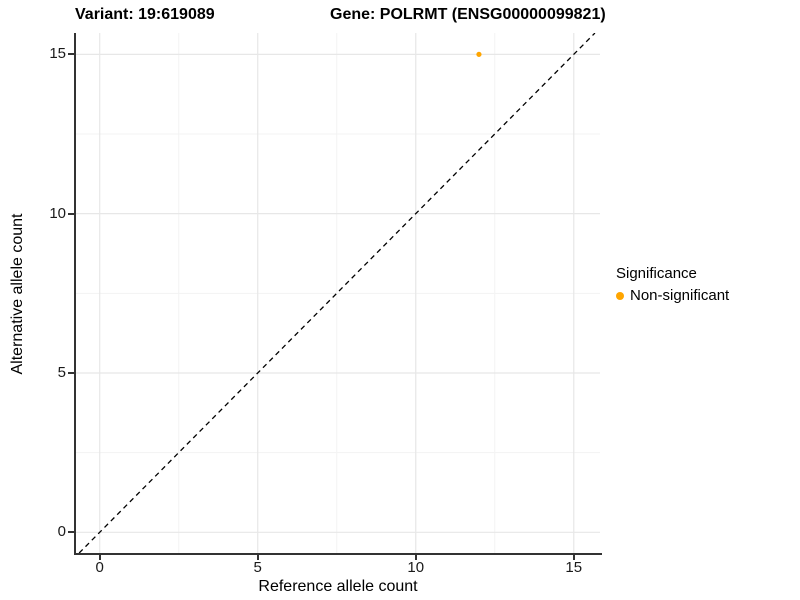 Image resolution: width=800 pixels, height=600 pixels. I want to click on x-axis-title: Reference allele count, so click(338, 586).